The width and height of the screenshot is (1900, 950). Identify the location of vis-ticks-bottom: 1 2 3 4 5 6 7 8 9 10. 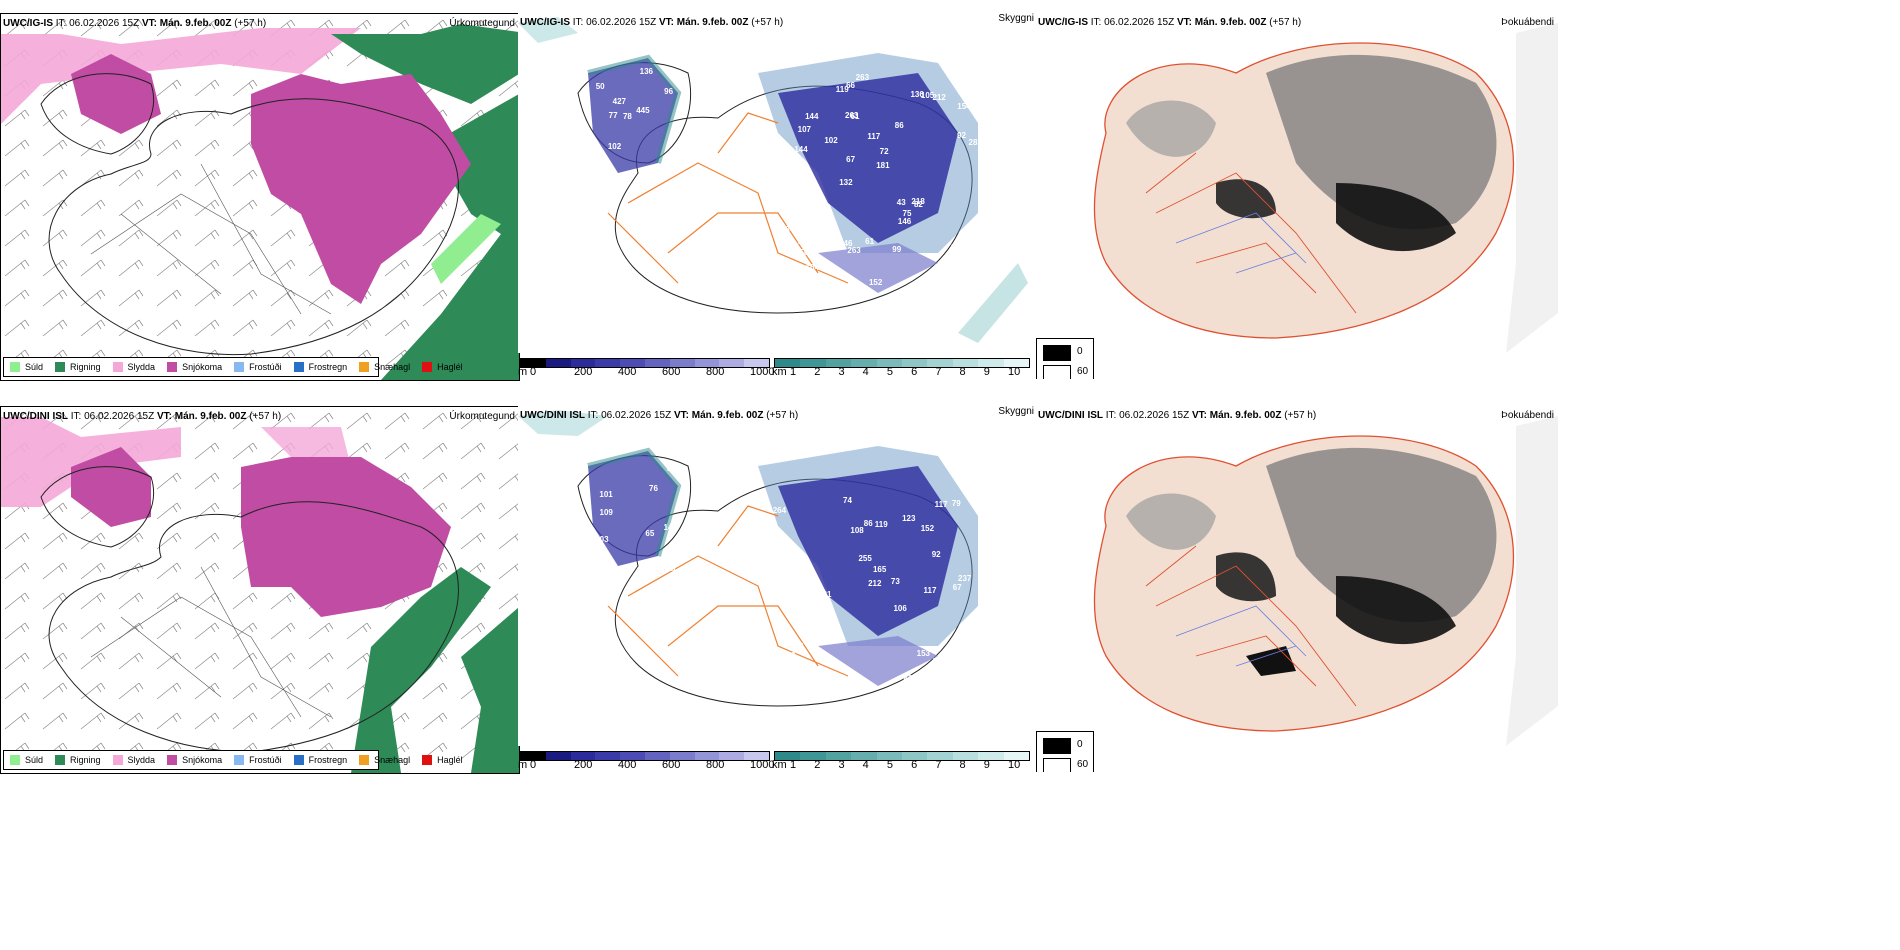
(909, 765).